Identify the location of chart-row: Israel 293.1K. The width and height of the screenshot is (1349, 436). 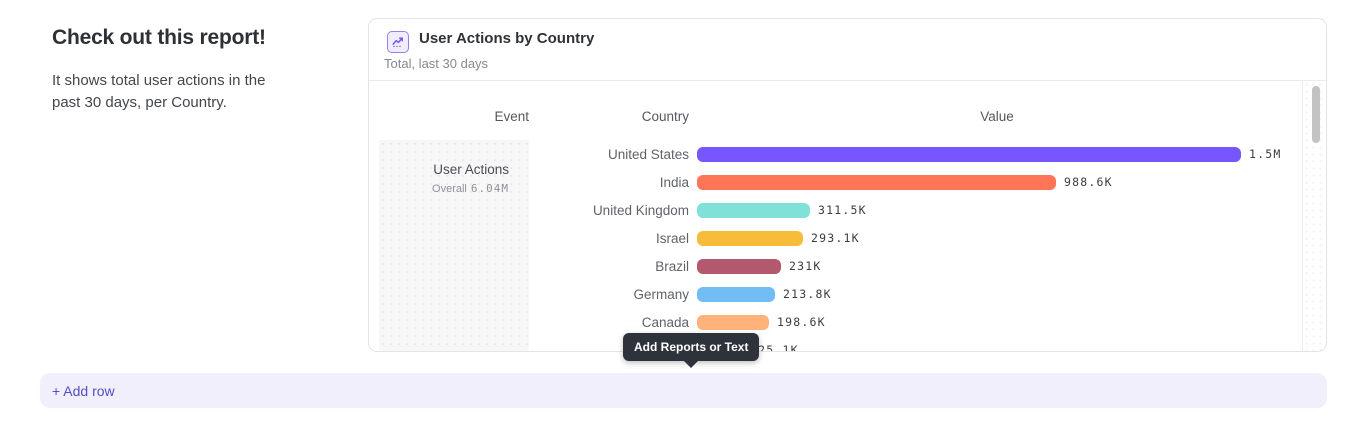
(835, 238).